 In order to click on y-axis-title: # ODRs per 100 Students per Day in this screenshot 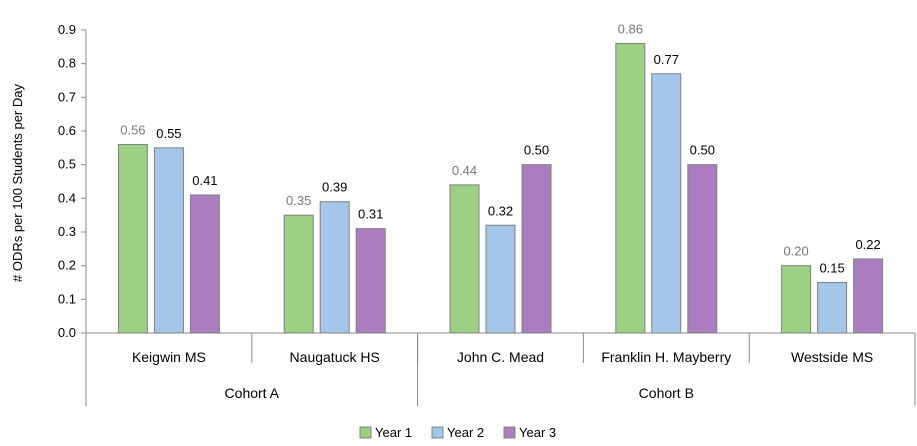, I will do `click(17, 183)`.